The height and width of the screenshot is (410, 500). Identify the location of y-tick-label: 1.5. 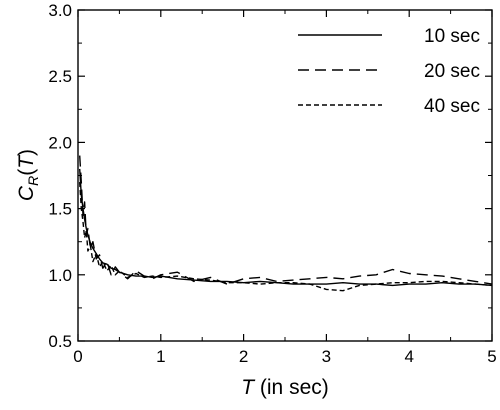
(60, 209).